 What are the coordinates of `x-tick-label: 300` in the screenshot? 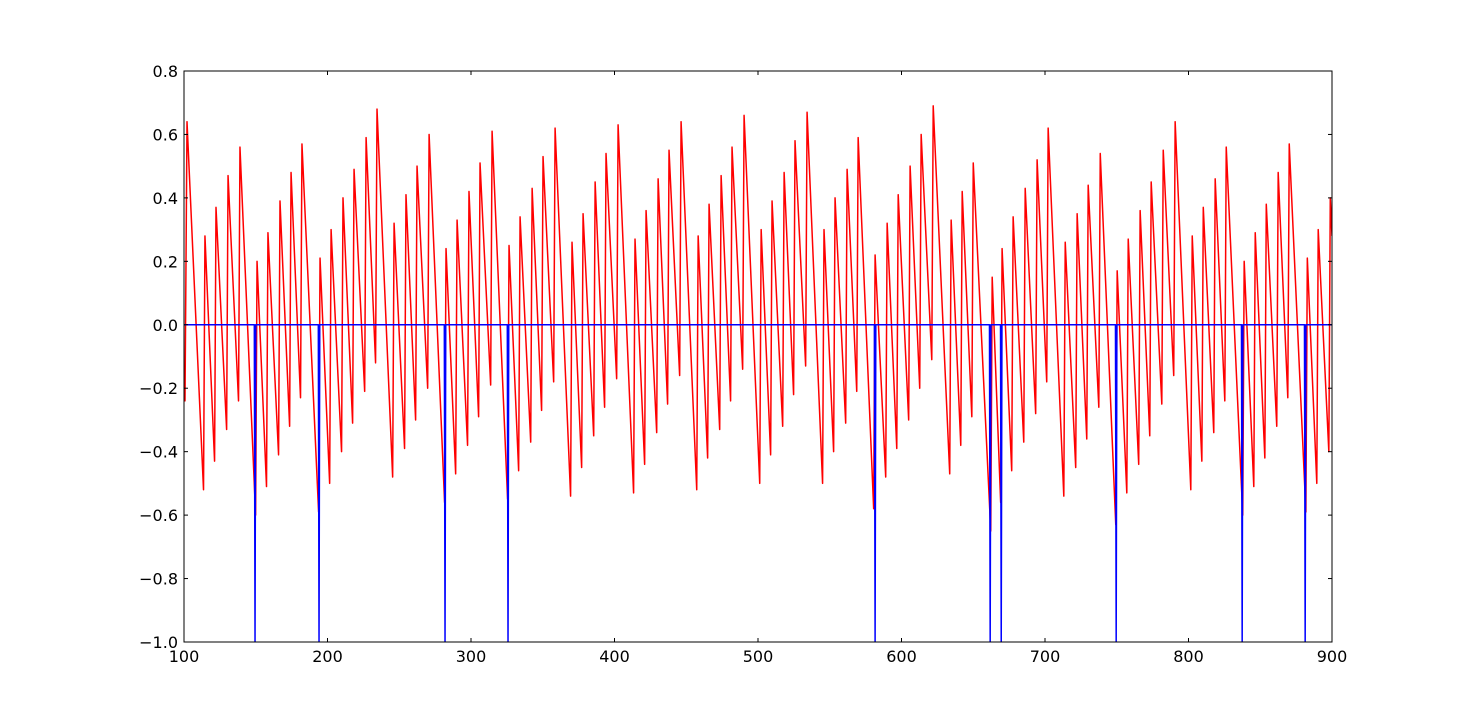 It's located at (471, 656).